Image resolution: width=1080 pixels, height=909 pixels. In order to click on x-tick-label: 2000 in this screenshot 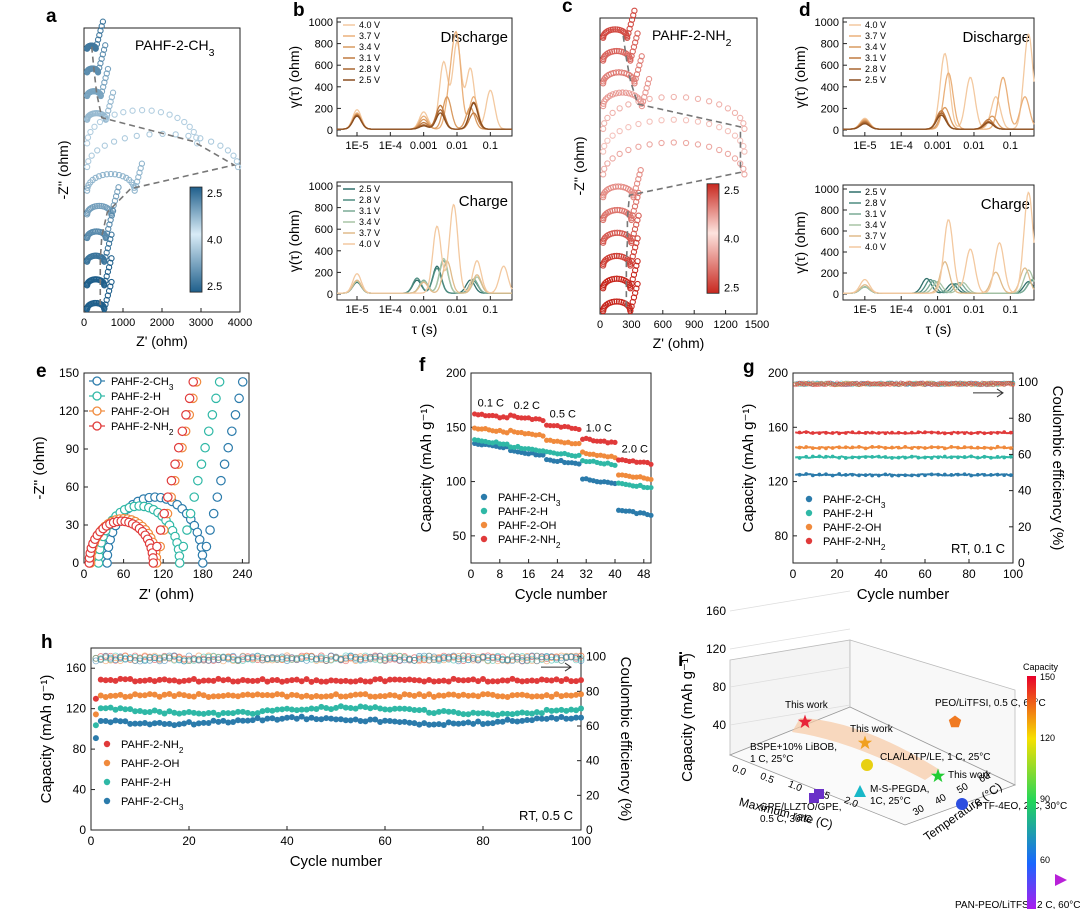, I will do `click(162, 323)`.